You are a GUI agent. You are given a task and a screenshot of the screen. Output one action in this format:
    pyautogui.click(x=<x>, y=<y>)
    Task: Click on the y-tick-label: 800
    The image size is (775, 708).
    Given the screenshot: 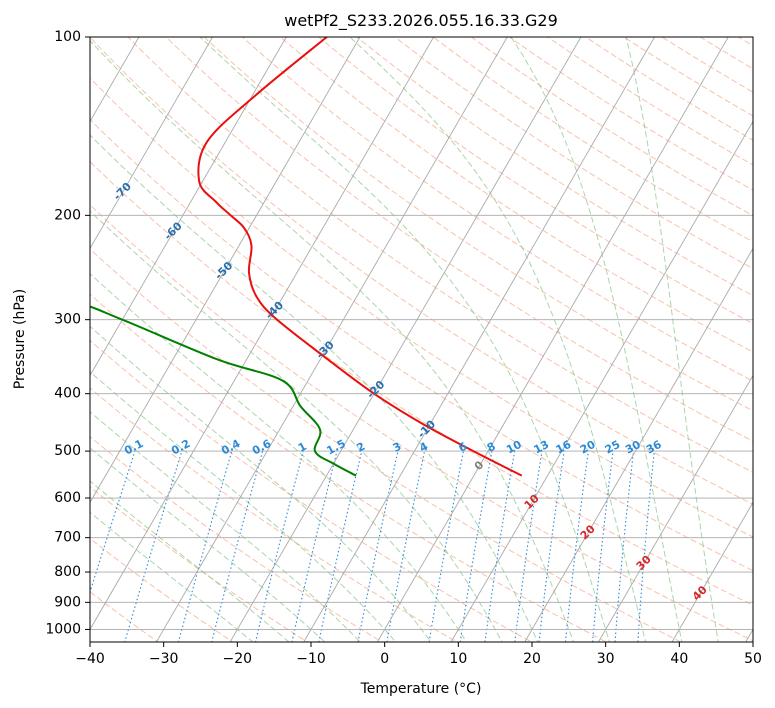 What is the action you would take?
    pyautogui.click(x=67, y=572)
    